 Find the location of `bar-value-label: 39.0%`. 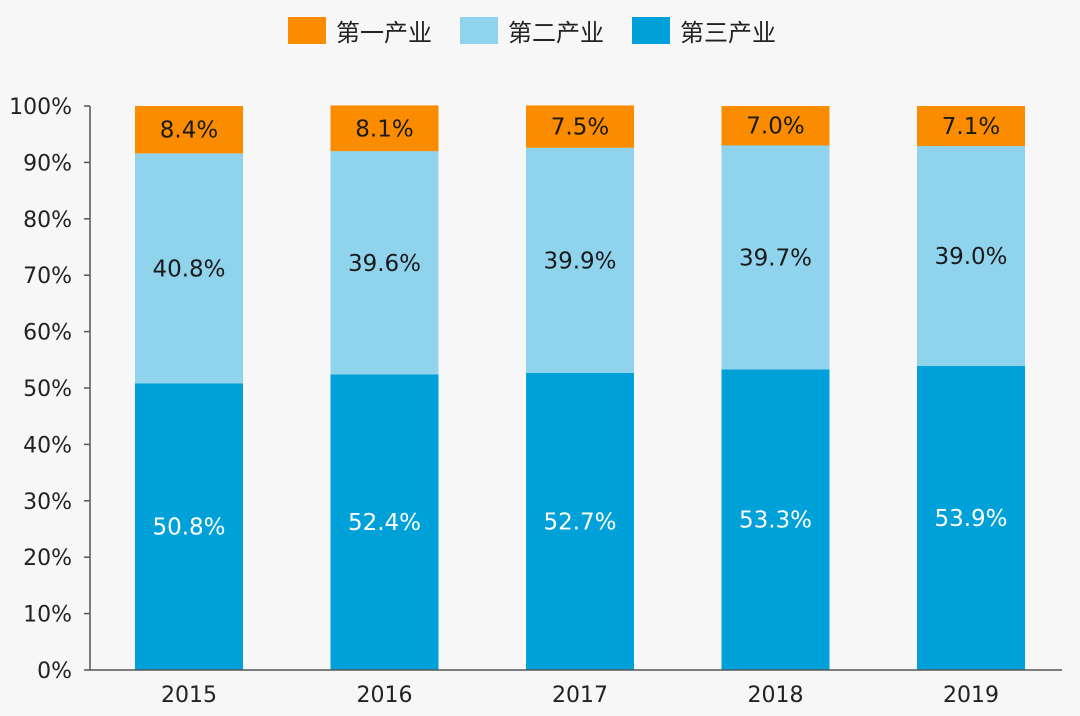

bar-value-label: 39.0% is located at coordinates (970, 257).